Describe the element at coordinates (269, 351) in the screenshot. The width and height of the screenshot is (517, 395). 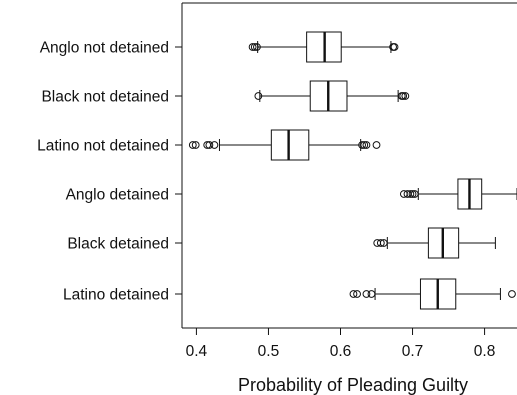
I see `x-tick-label: 0.5` at that location.